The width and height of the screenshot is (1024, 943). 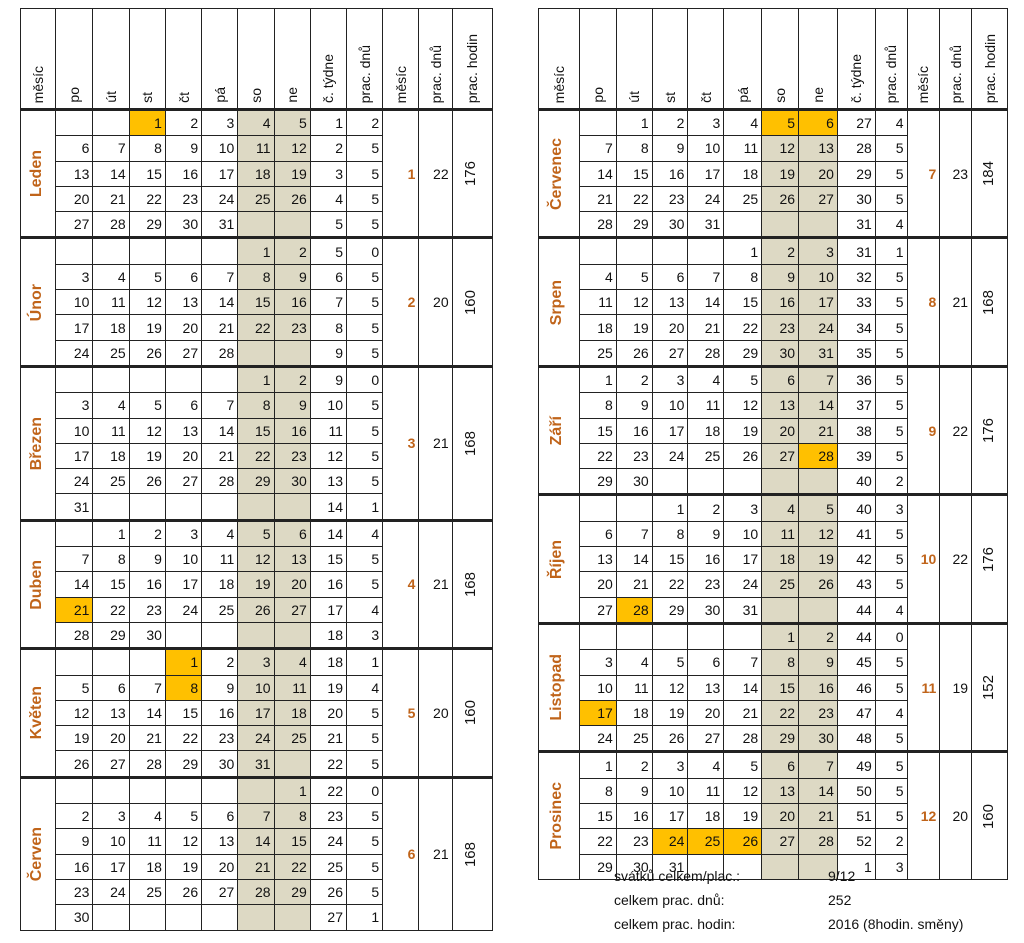 I want to click on header-mon: po, so click(x=74, y=59).